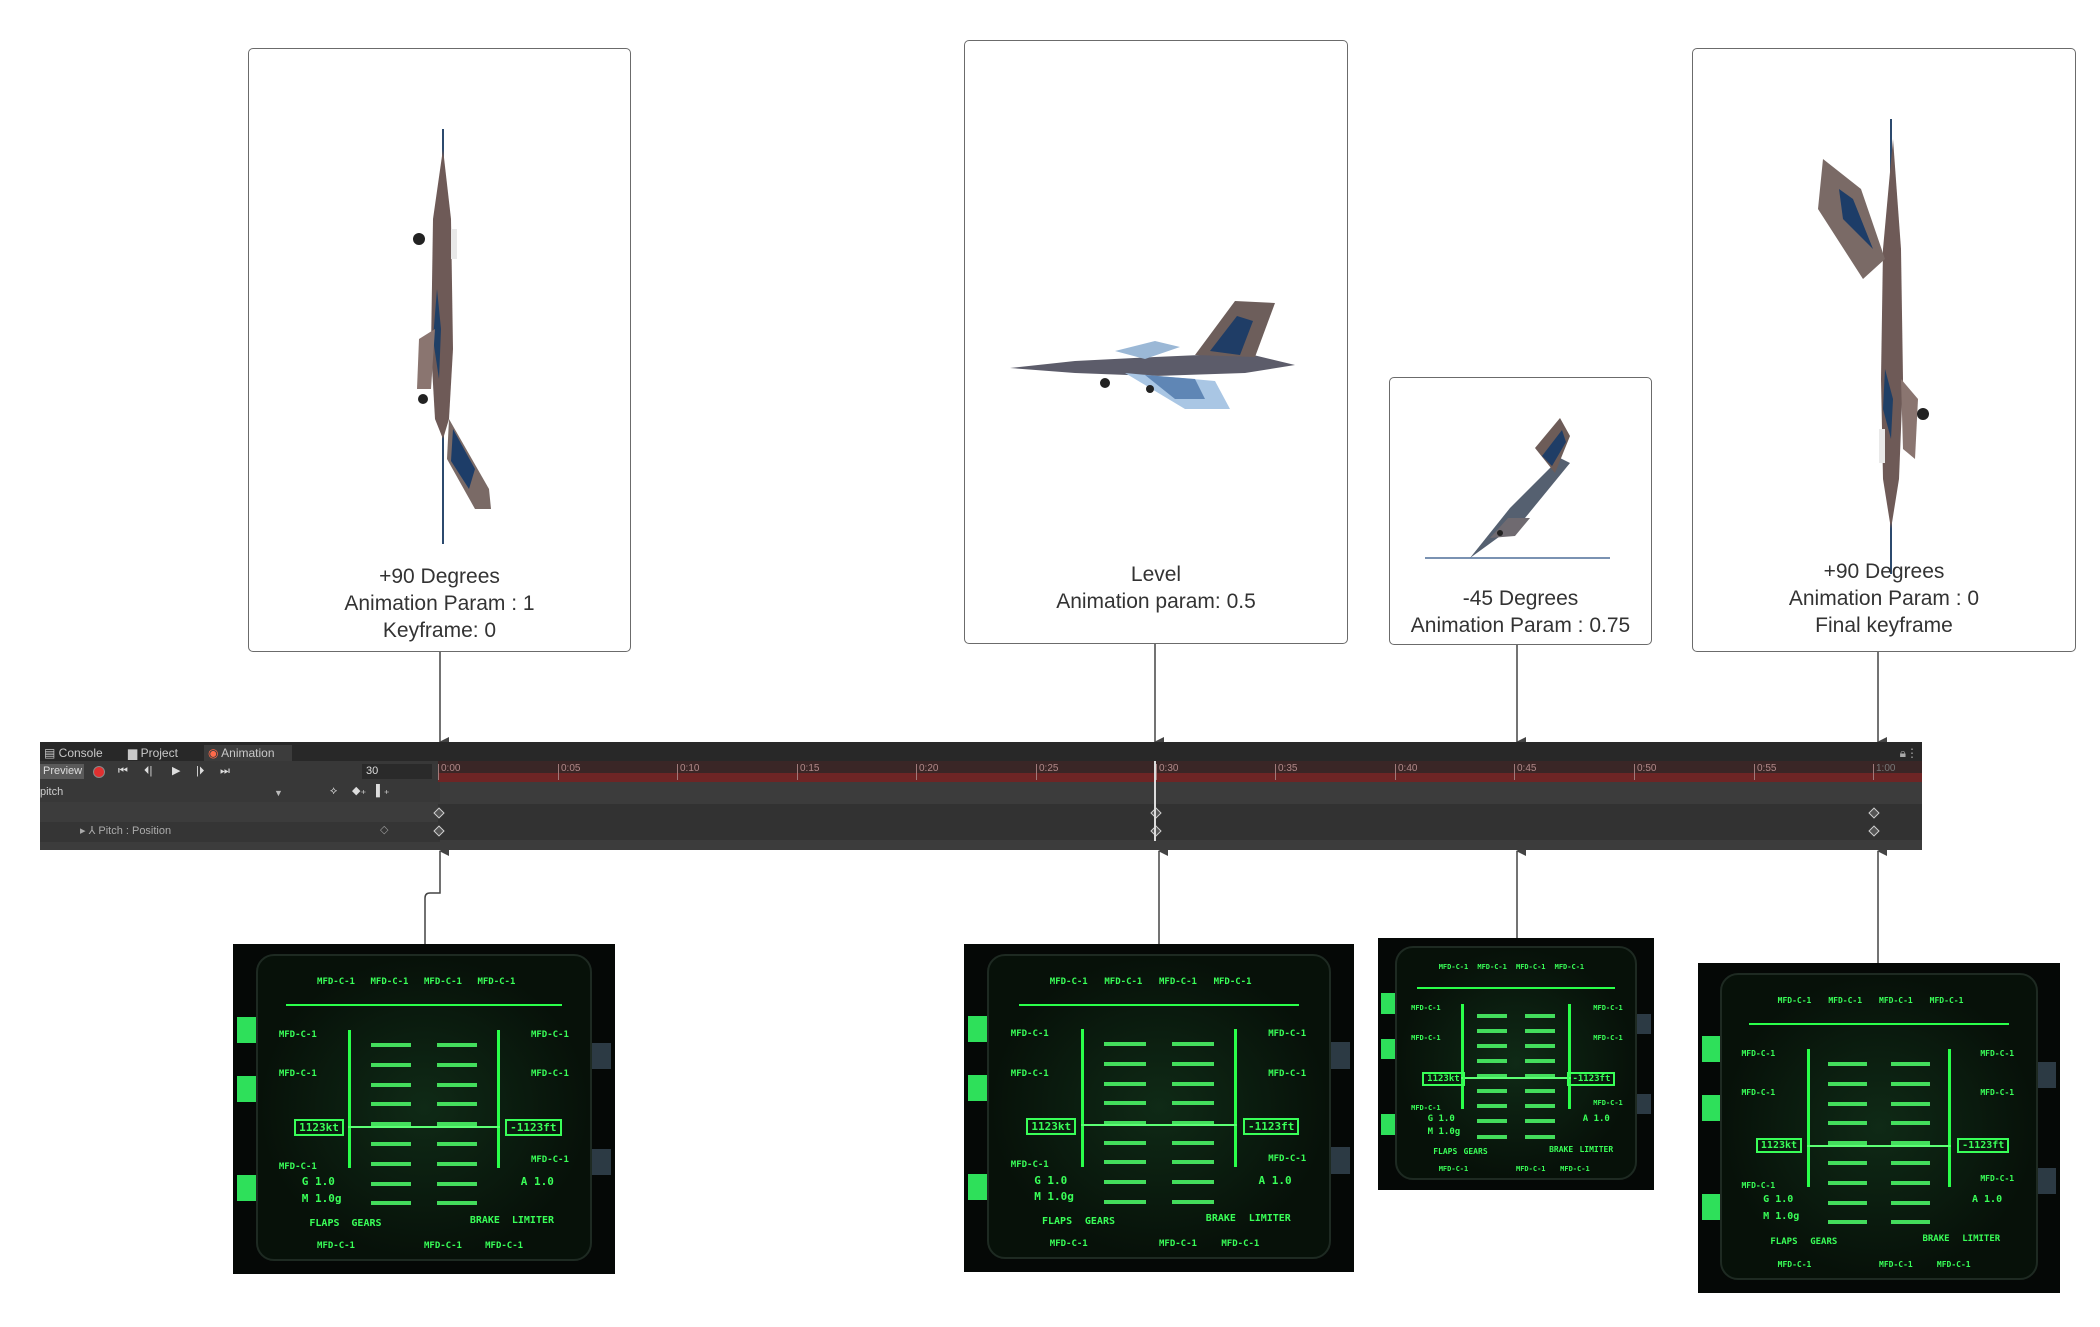  What do you see at coordinates (52, 792) in the screenshot?
I see `clip-dropdown: pitch` at bounding box center [52, 792].